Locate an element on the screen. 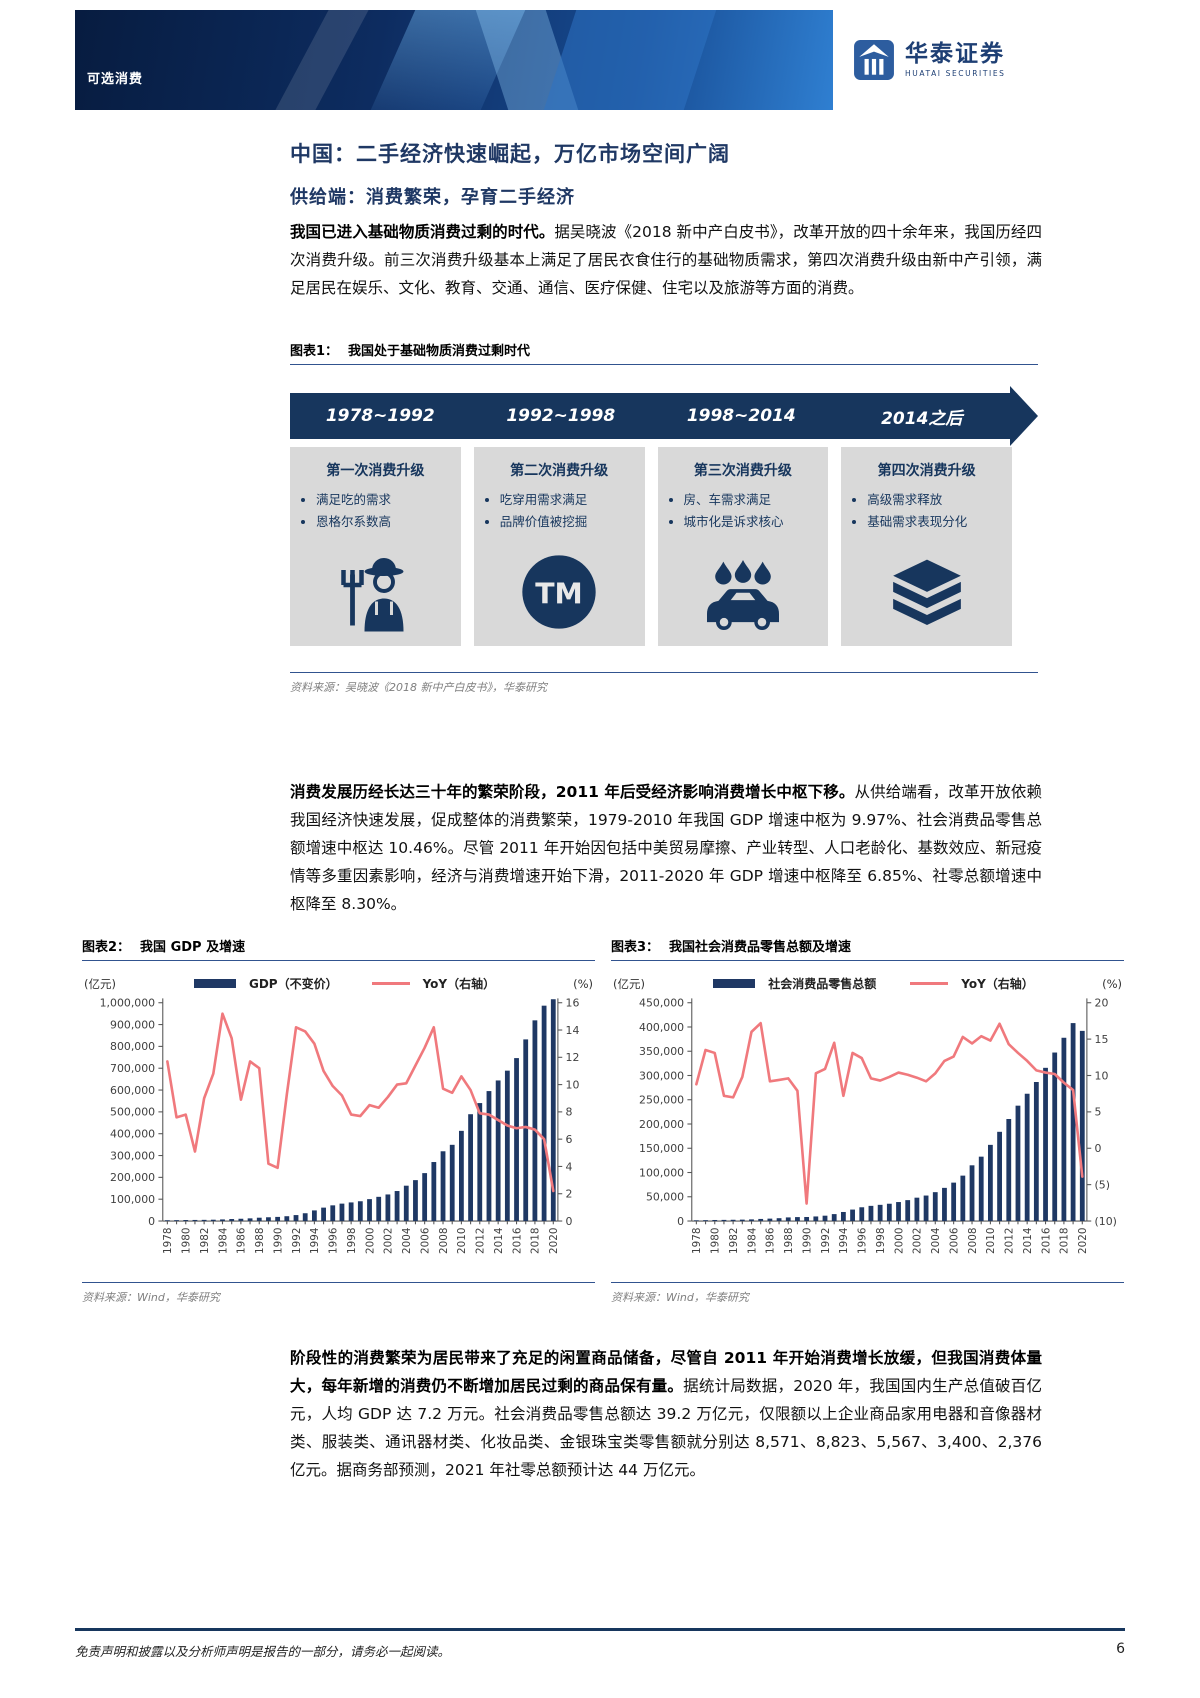  timeline-arrow-bar: 1978~1992 1992~1998 1998~2014 2014之后 is located at coordinates (664, 416).